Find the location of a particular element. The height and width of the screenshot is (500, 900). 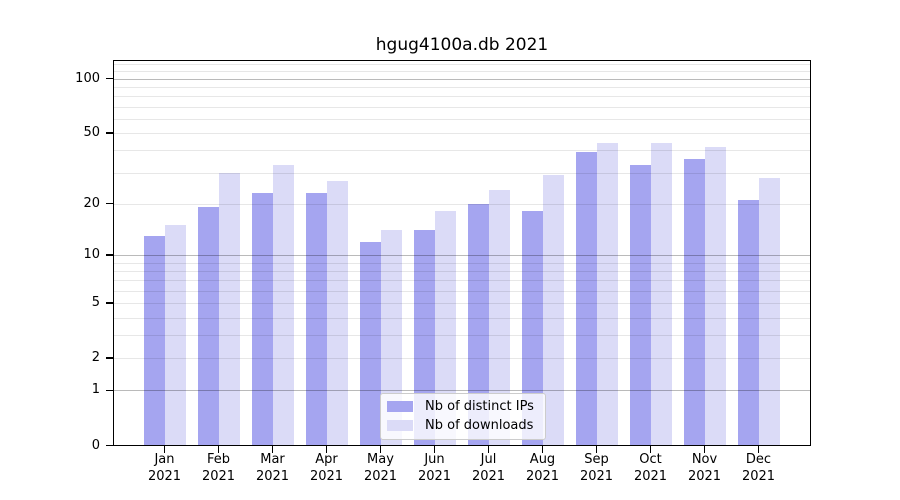

legend-label-downloads: Nb of downloads is located at coordinates (479, 425).